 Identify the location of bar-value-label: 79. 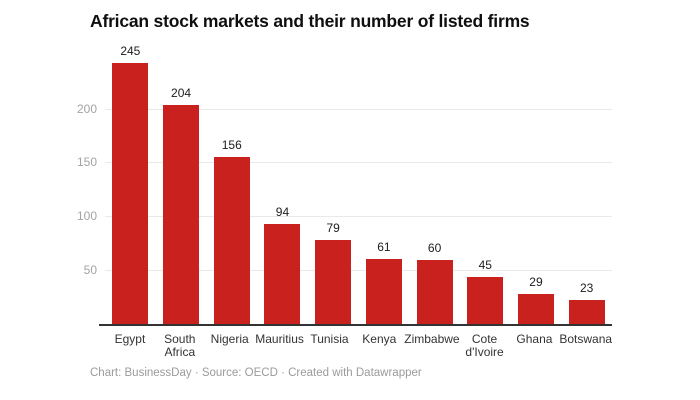
(333, 227).